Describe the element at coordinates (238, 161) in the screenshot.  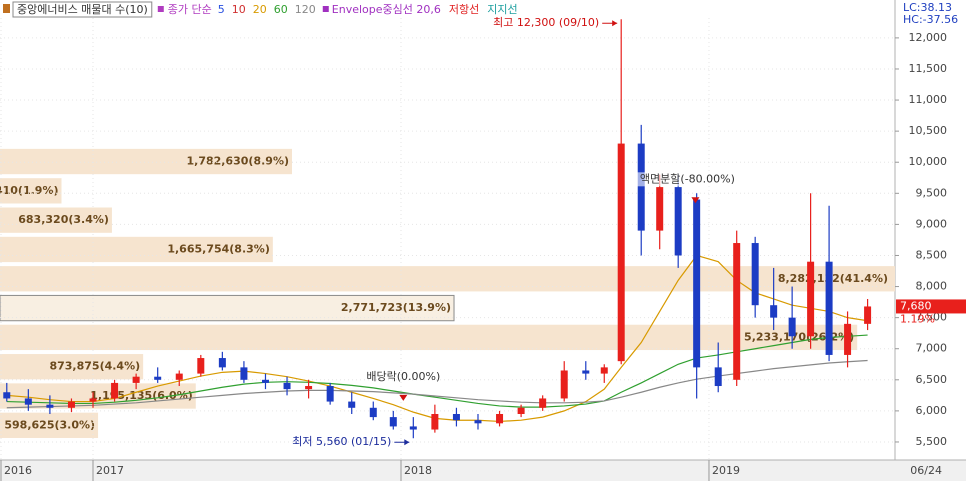
I see `profile-label: 1,782,630(8.9%)` at that location.